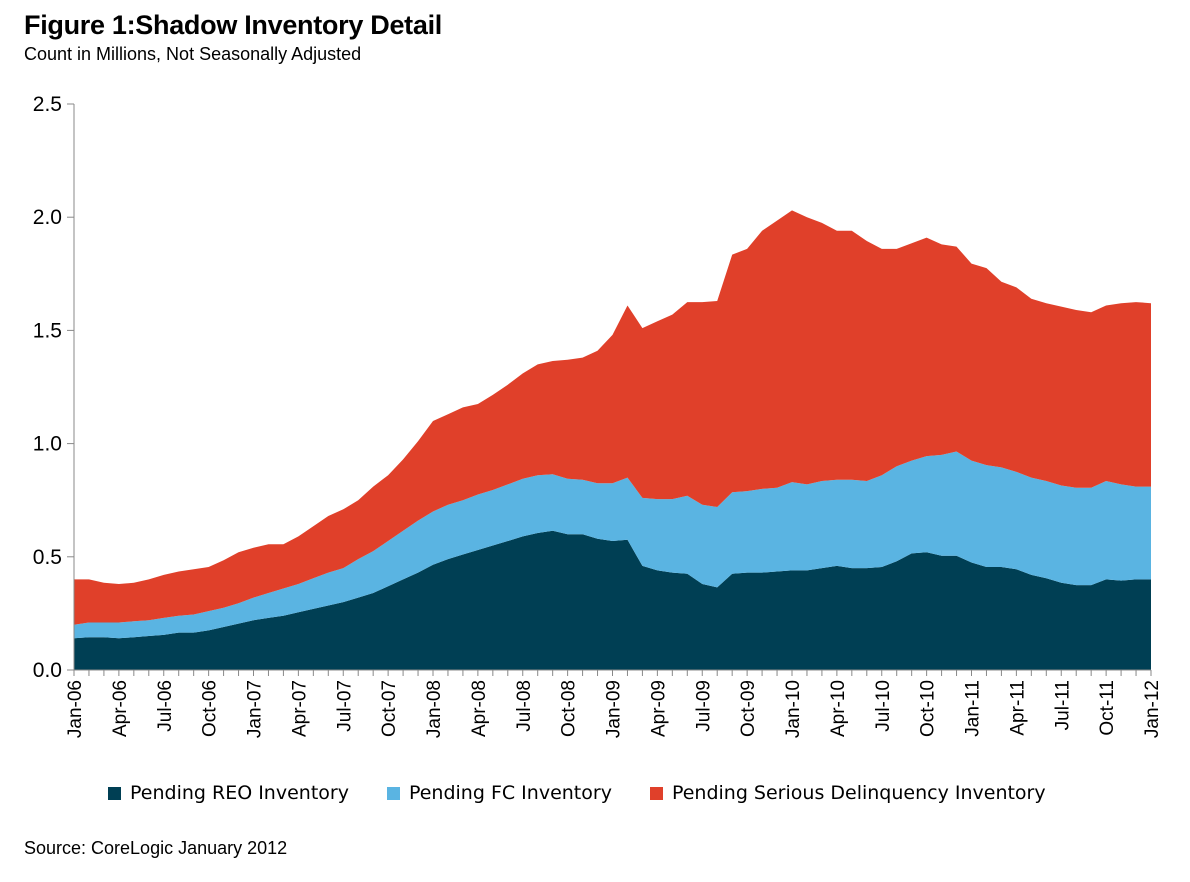 Image resolution: width=1190 pixels, height=882 pixels. I want to click on x-tick-label: Jul-08, so click(524, 706).